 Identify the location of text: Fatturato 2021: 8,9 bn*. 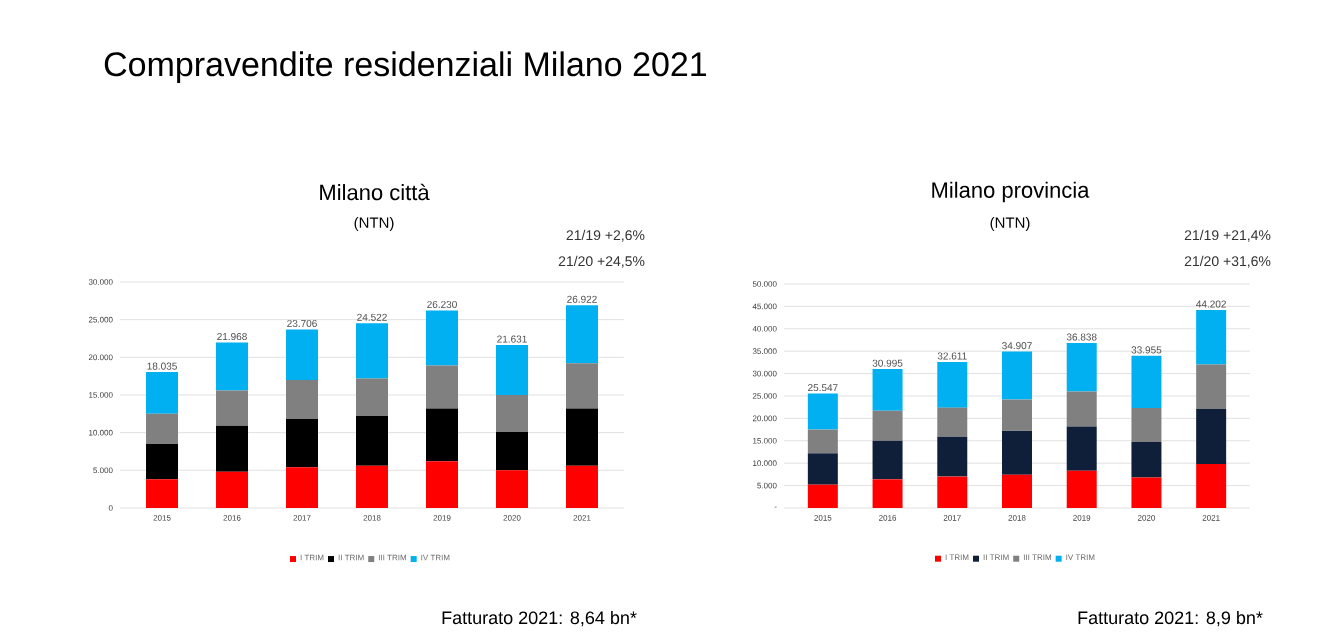
(1170, 618).